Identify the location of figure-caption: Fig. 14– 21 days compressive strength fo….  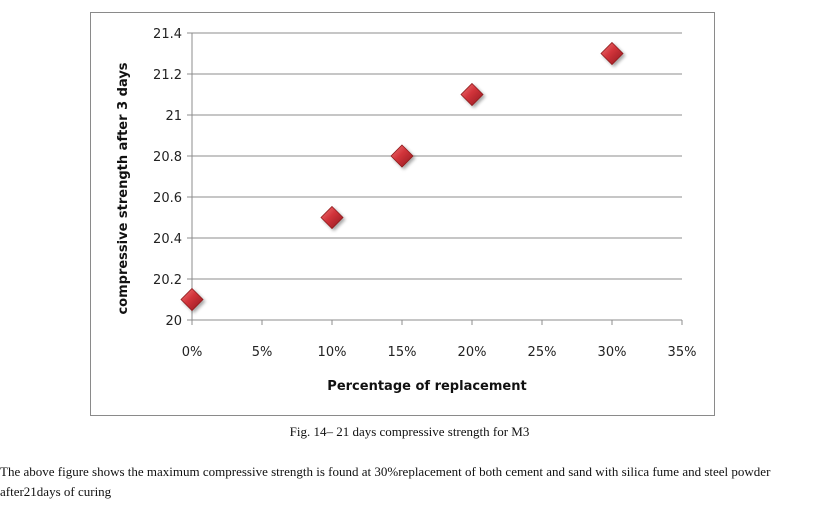
(409, 431).